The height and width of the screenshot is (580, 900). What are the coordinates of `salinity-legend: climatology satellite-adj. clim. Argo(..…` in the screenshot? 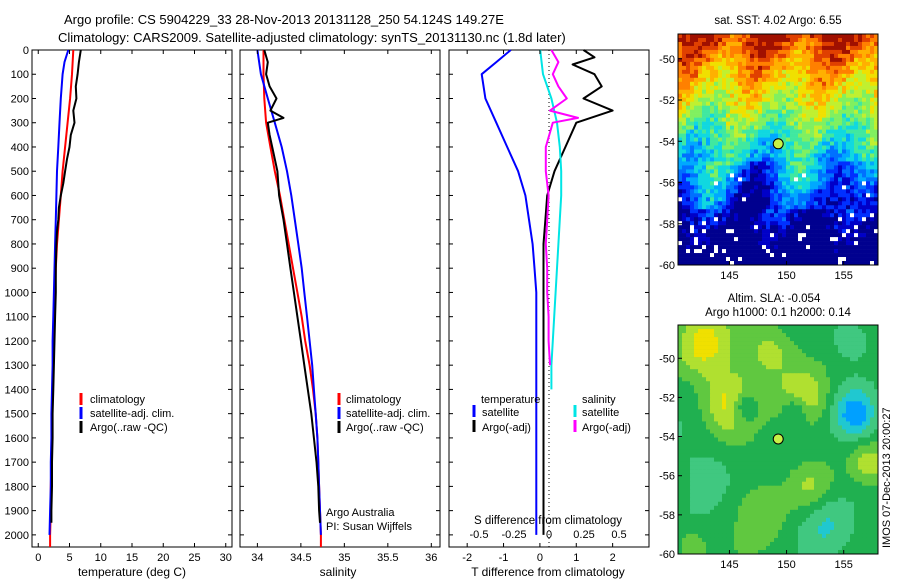 It's located at (383, 413).